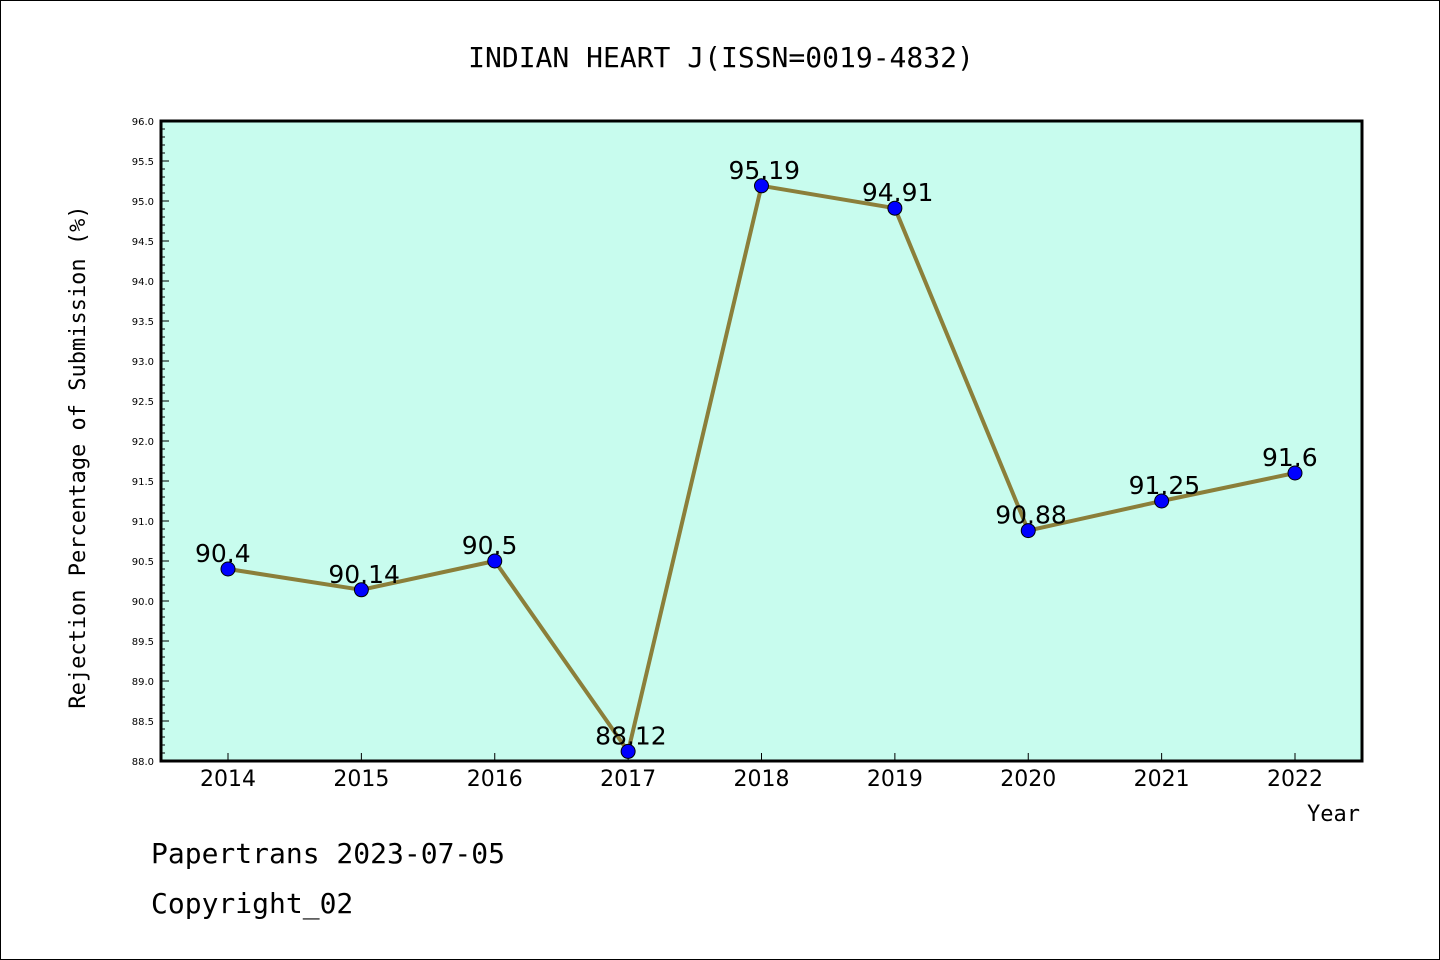 The height and width of the screenshot is (960, 1440). Describe the element at coordinates (1165, 485) in the screenshot. I see `data-label: 91.25` at that location.